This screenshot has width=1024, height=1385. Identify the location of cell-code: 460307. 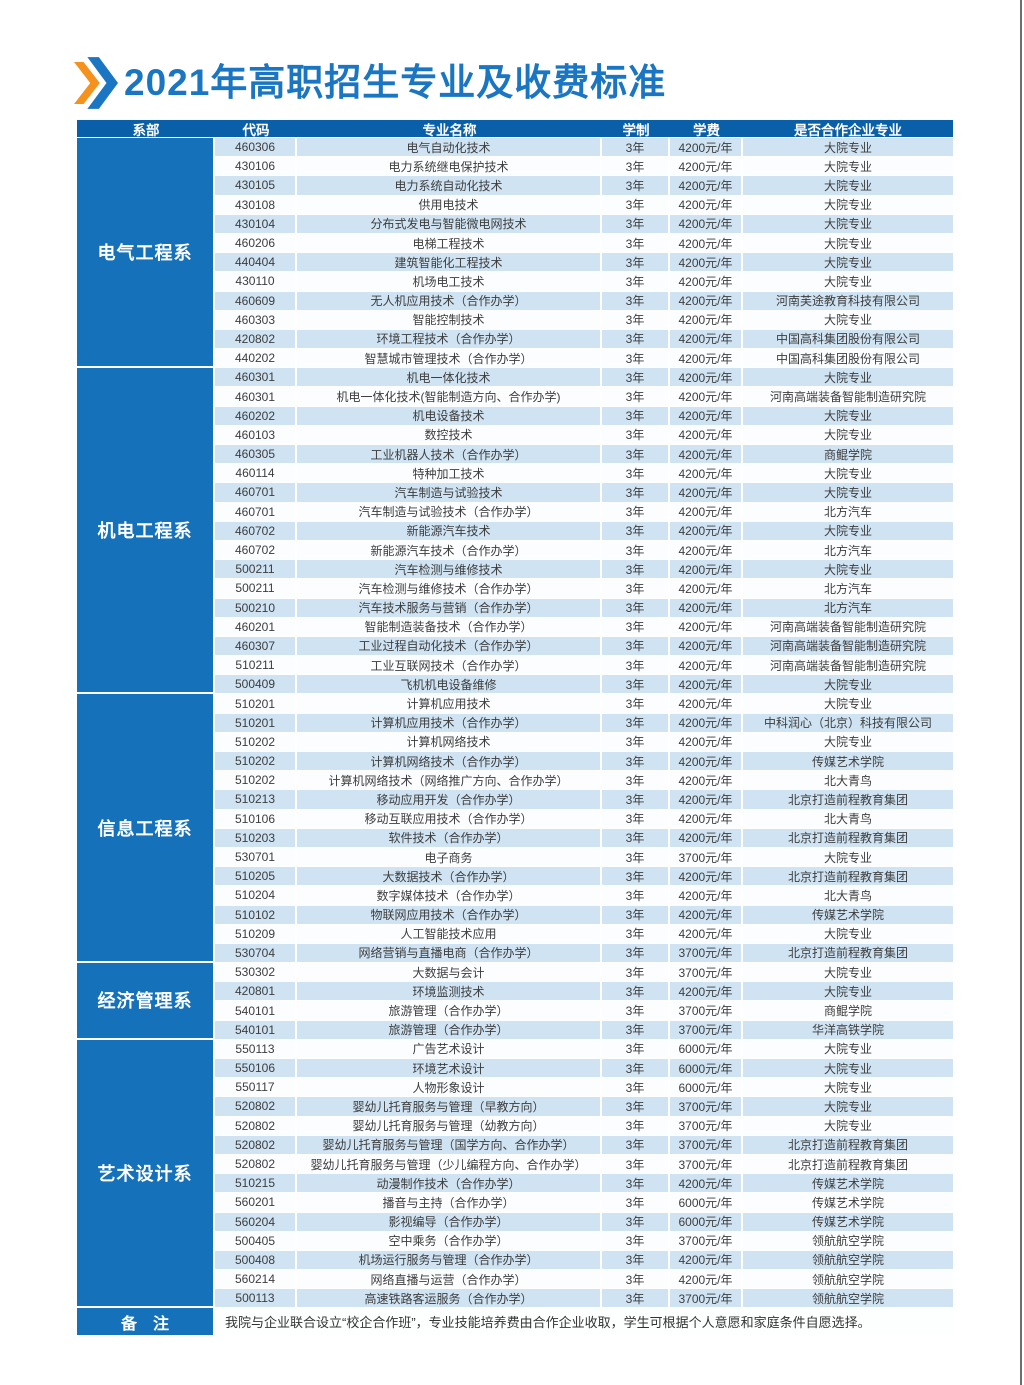
(256, 646).